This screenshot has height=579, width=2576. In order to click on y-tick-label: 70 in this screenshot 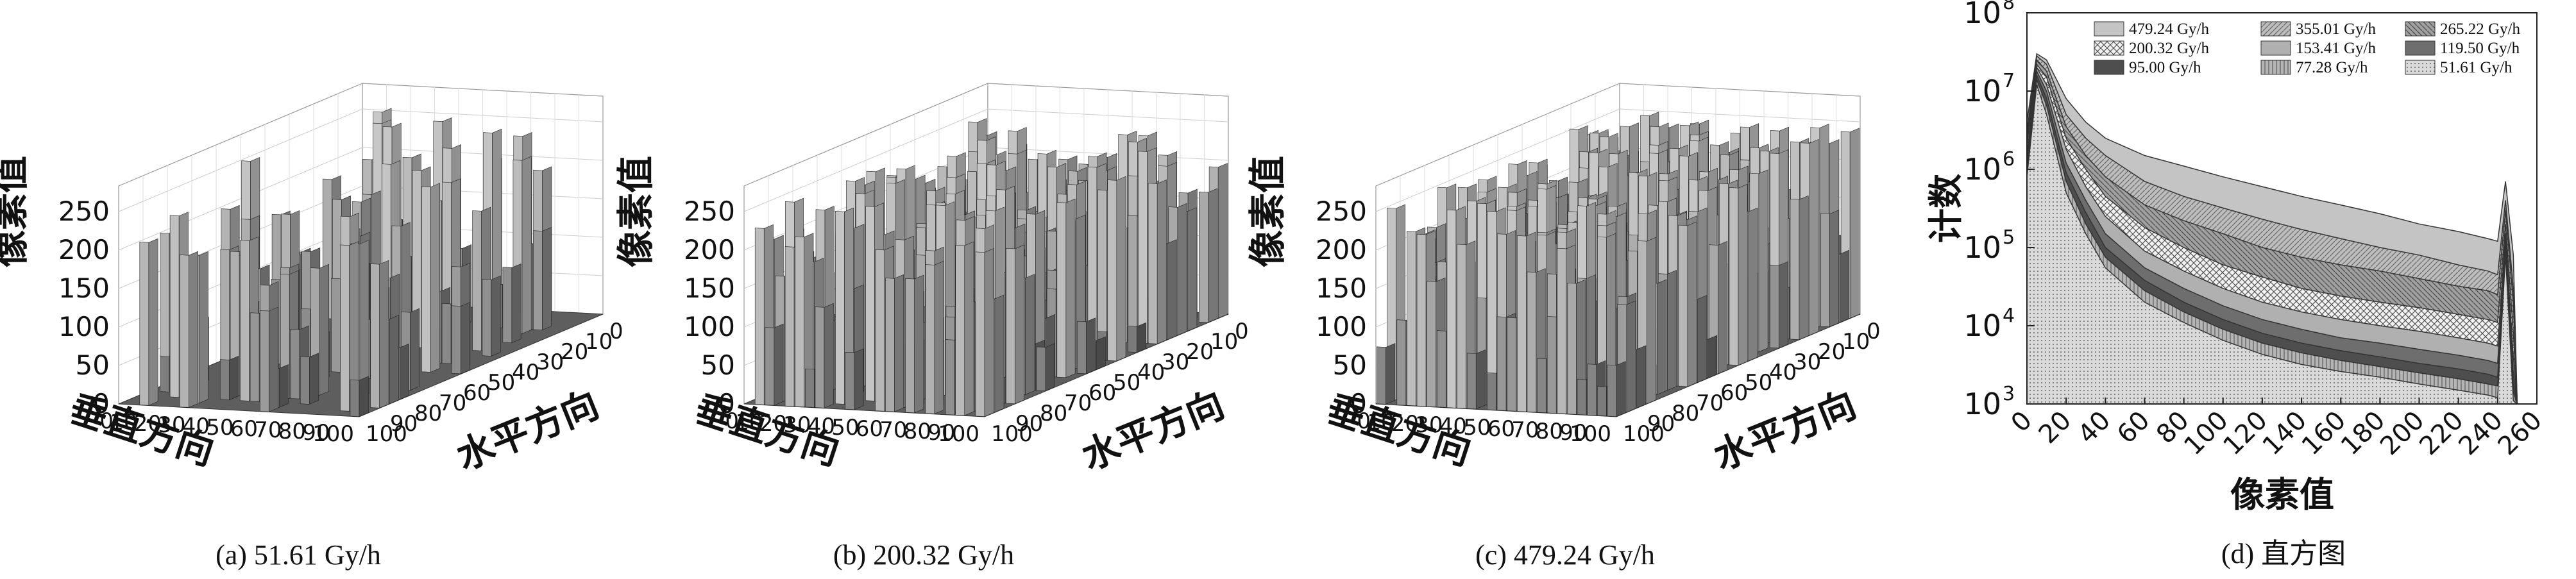, I will do `click(452, 403)`.